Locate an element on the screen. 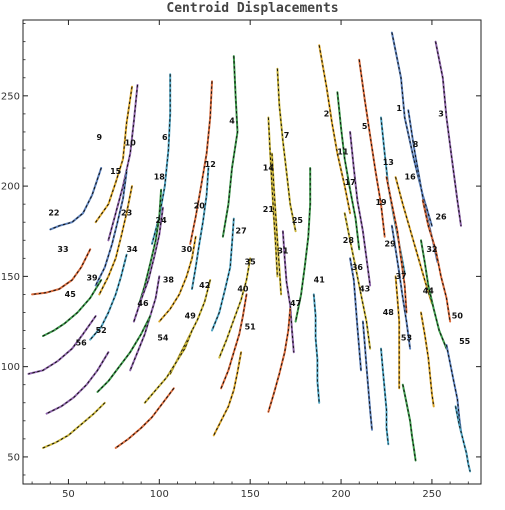 The height and width of the screenshot is (510, 505). track-label-3: 3 is located at coordinates (441, 113).